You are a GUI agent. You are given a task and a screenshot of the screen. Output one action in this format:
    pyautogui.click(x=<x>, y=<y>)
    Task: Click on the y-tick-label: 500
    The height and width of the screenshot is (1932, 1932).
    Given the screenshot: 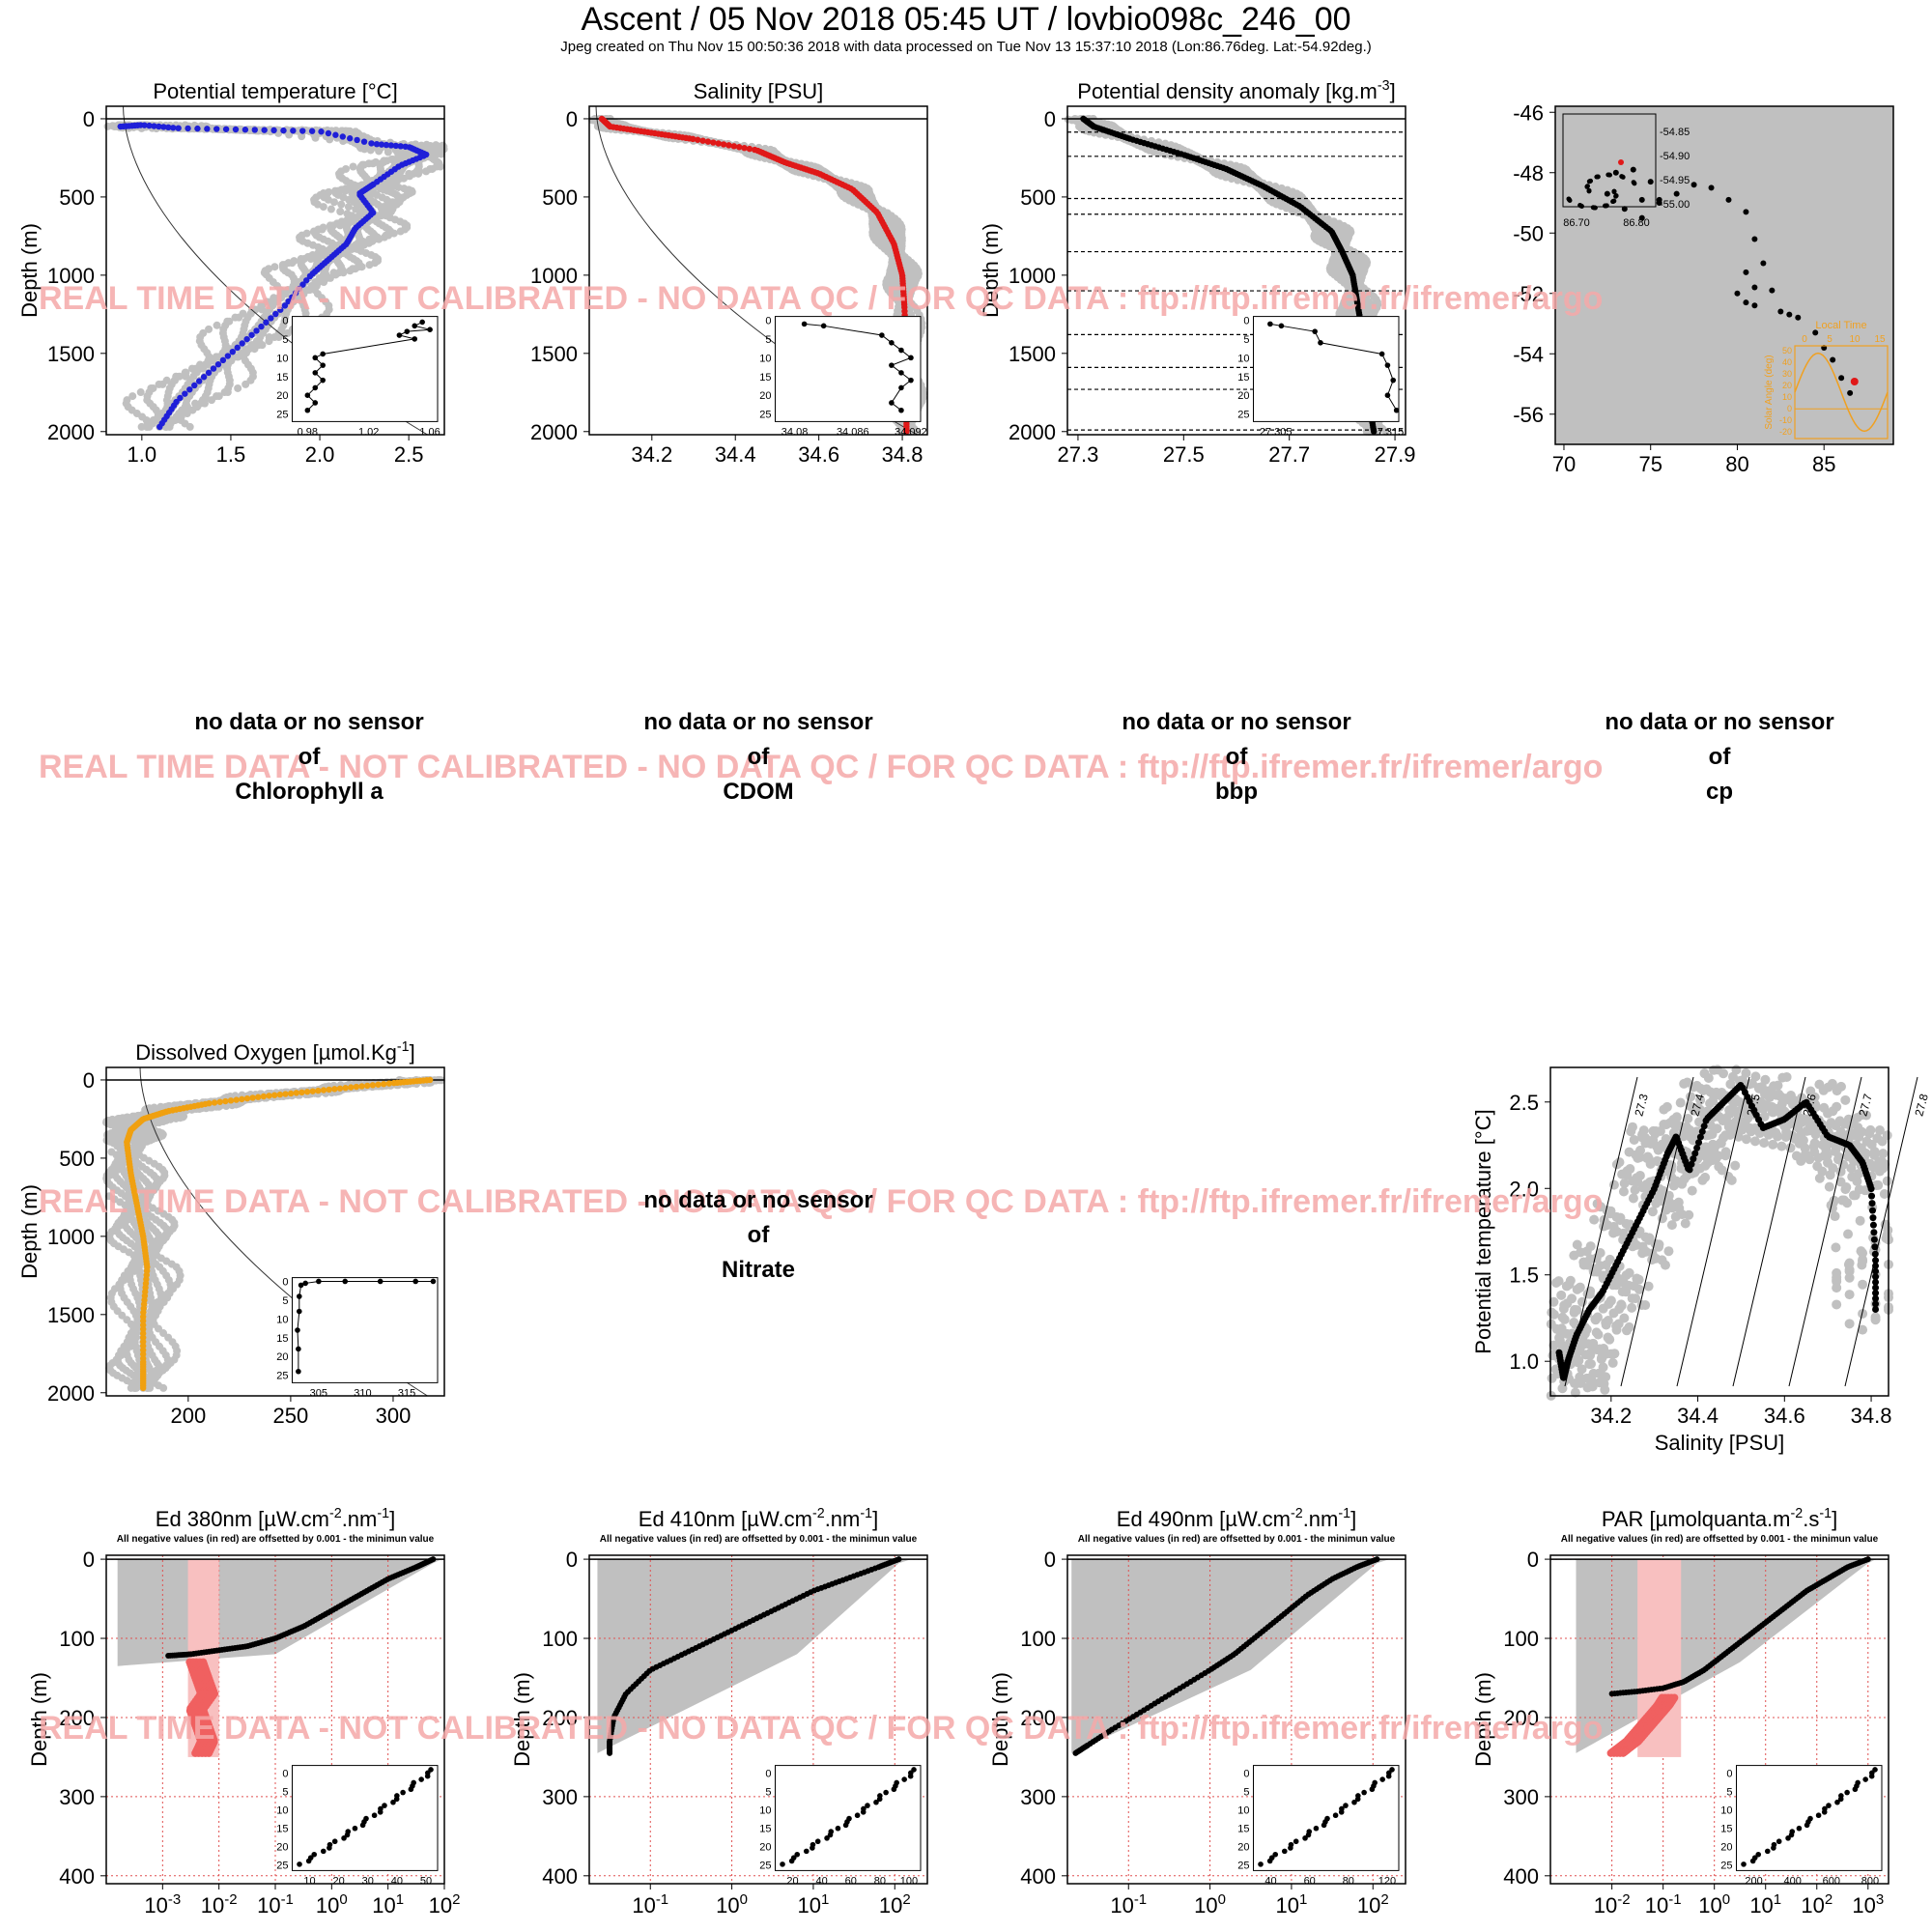 What is the action you would take?
    pyautogui.click(x=1038, y=197)
    